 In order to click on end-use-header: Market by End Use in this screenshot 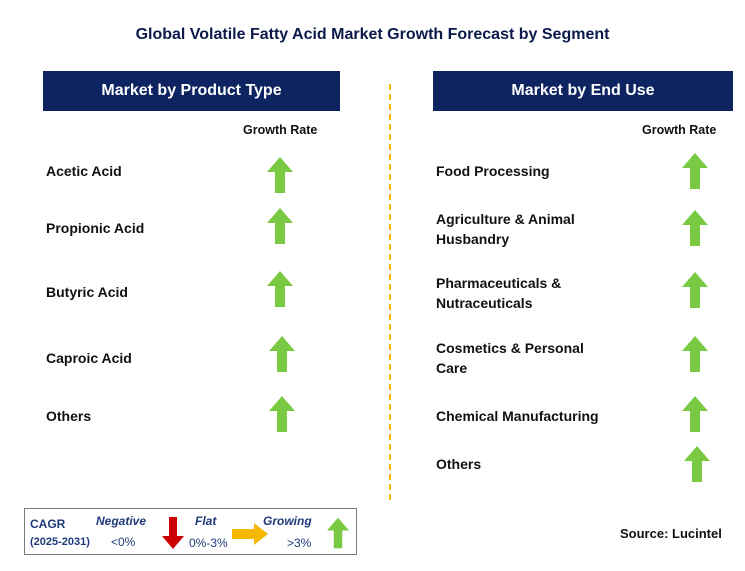, I will do `click(583, 91)`.